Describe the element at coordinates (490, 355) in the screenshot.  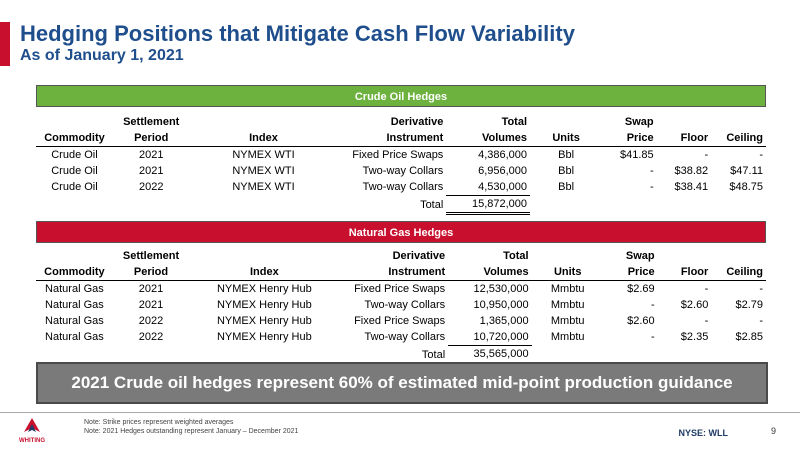
I see `total-value: 35,565,000` at that location.